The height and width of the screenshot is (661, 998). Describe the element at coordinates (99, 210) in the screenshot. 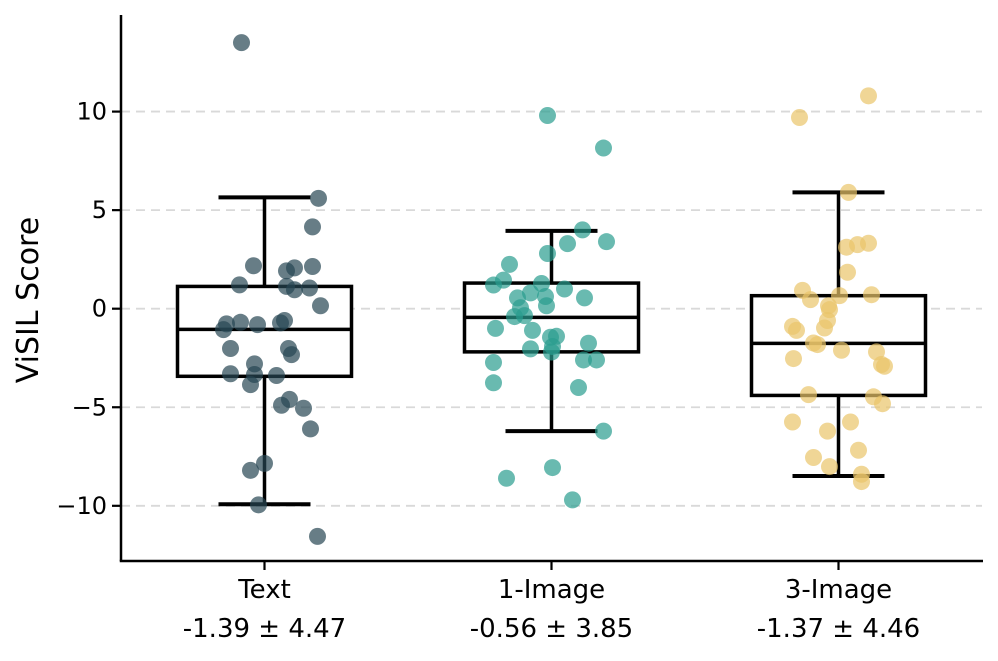

I see `y-tick-label: 5` at that location.